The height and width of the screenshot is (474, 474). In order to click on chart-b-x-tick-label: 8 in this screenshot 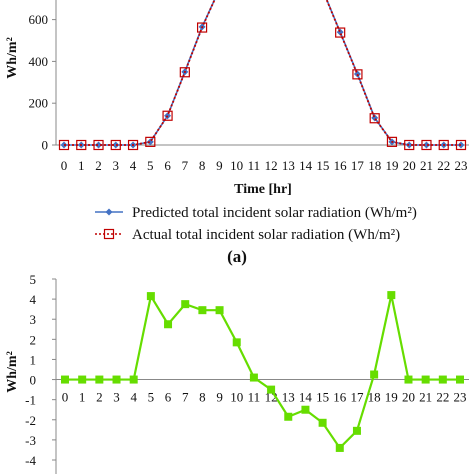, I will do `click(202, 397)`.